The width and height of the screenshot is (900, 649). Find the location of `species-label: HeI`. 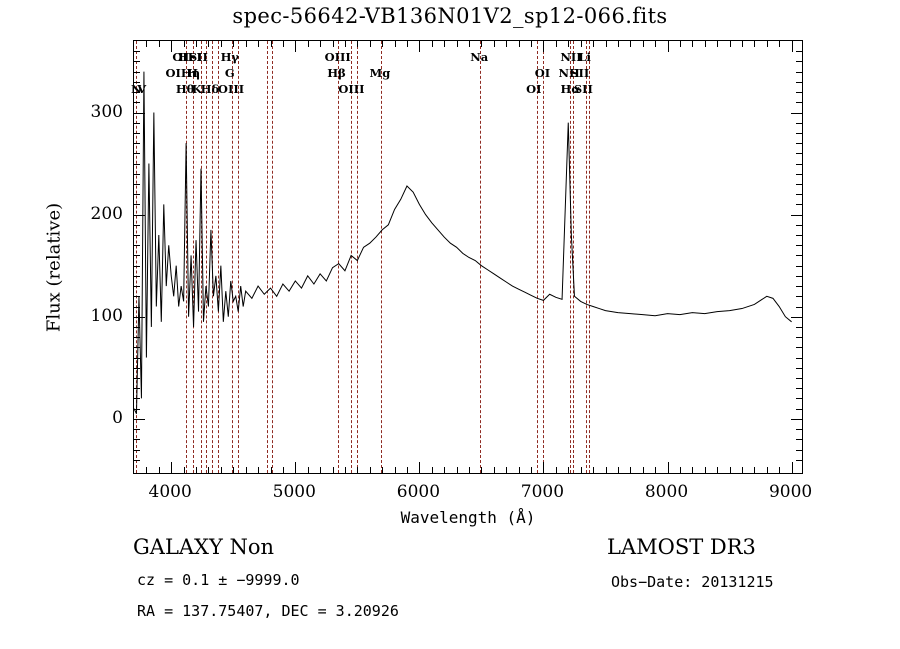

species-label: HeI is located at coordinates (190, 57).